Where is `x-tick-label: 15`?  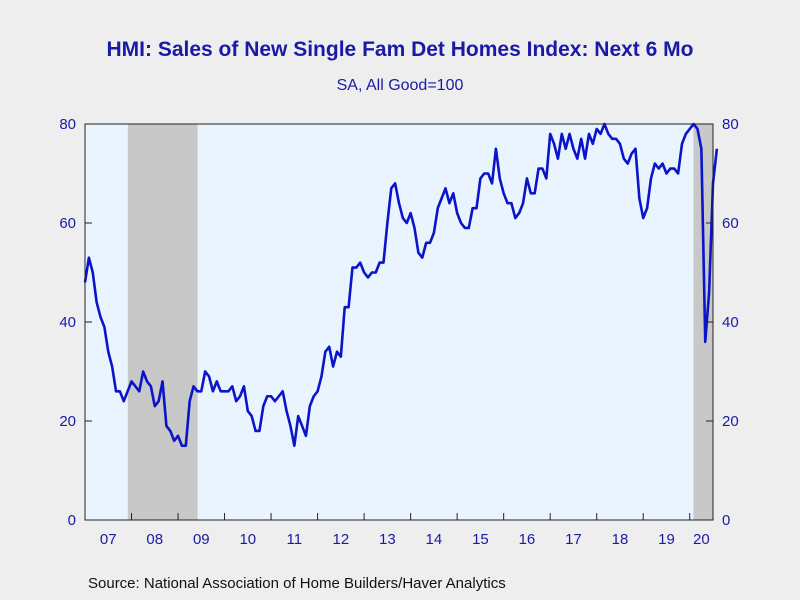
x-tick-label: 15 is located at coordinates (480, 539).